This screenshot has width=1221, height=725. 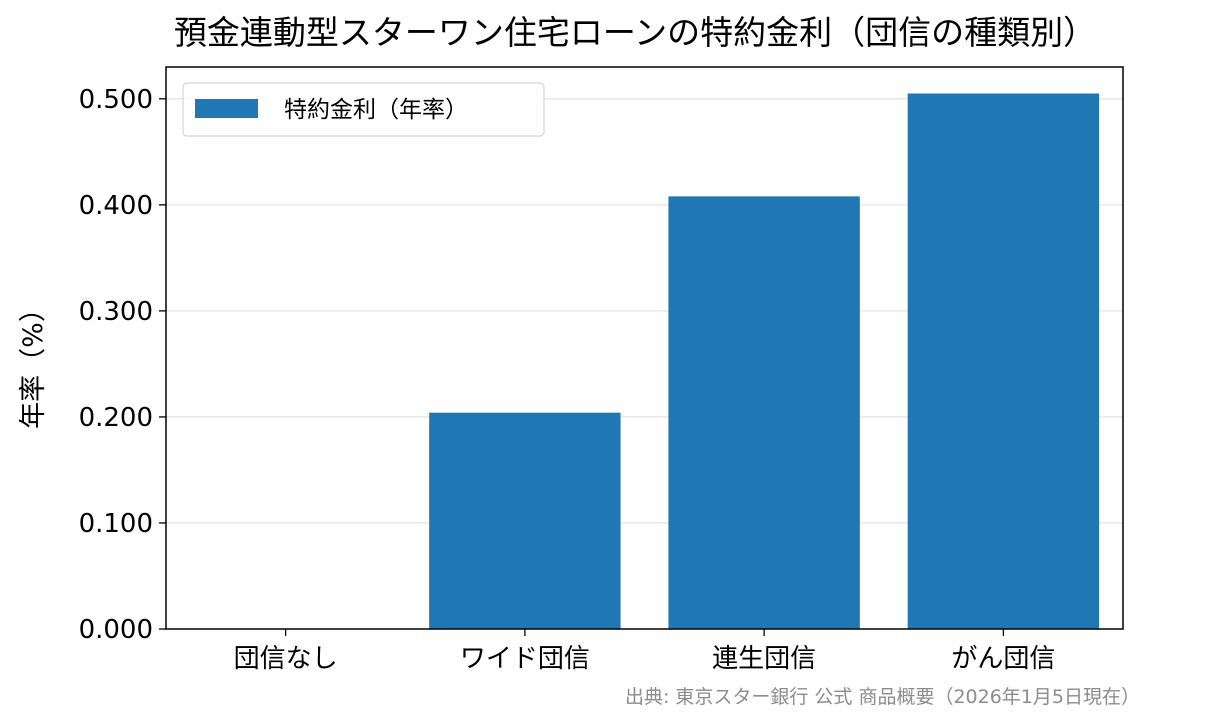 I want to click on source-note: 出典: 東京スター銀行 公式 商品概要（2026年1月5日現在）, so click(x=882, y=697).